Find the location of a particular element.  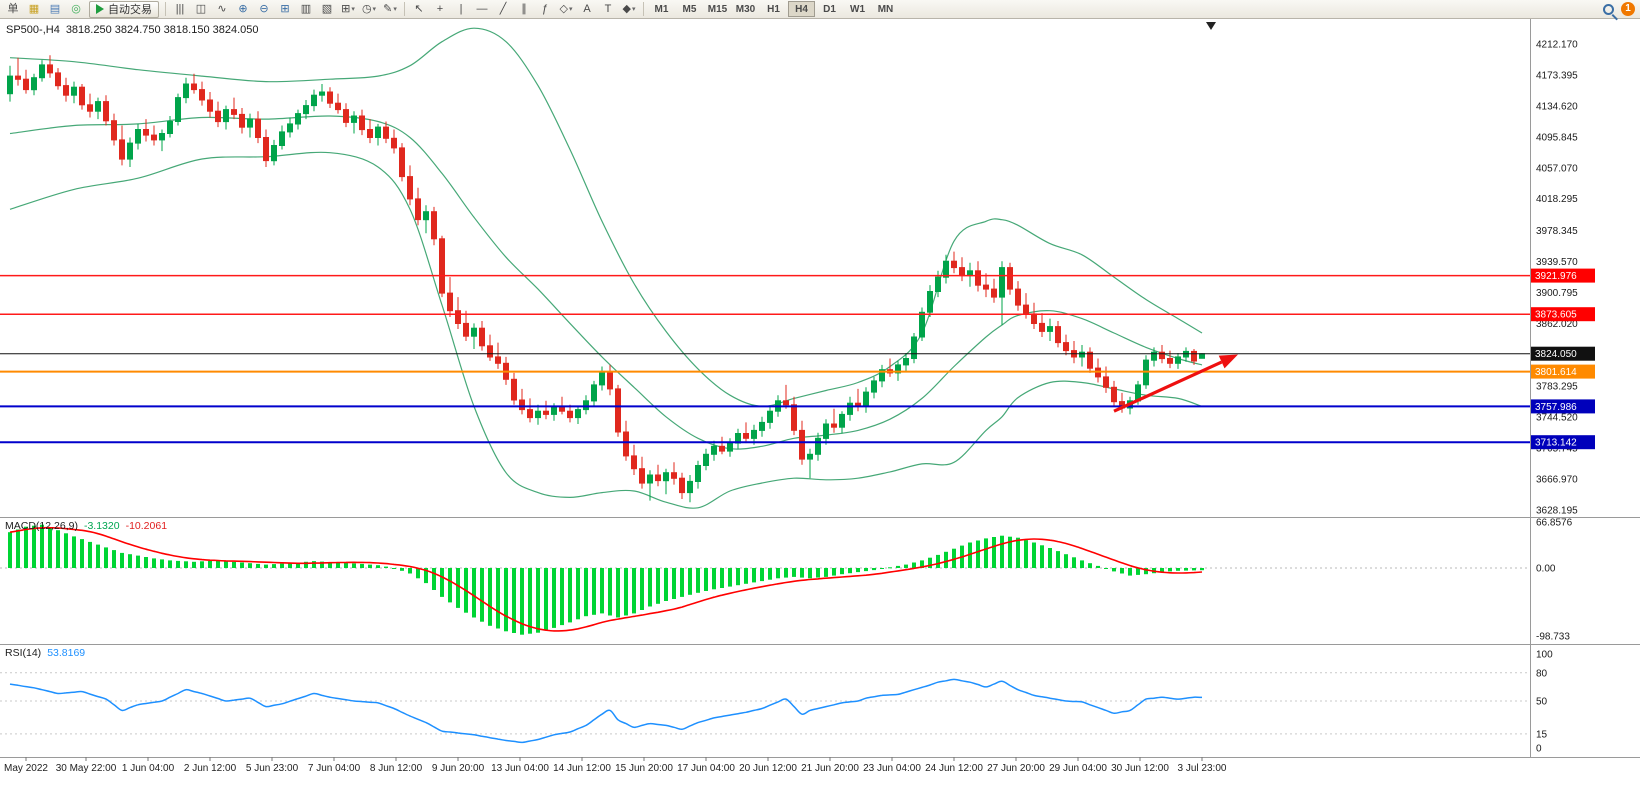

rsi-line is located at coordinates (606, 711).